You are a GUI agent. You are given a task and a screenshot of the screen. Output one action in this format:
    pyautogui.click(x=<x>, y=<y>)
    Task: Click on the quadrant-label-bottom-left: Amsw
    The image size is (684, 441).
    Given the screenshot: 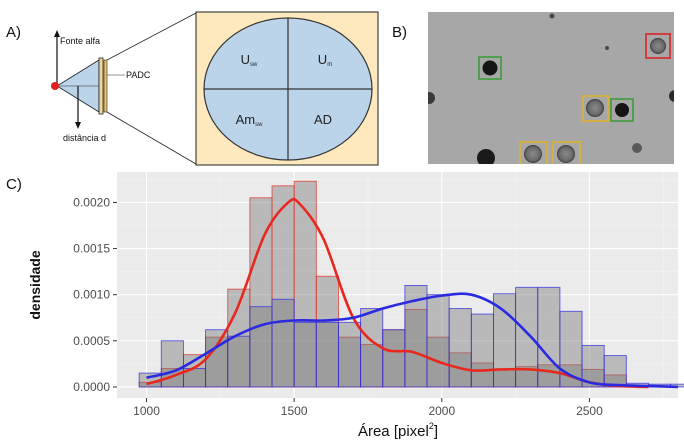 What is the action you would take?
    pyautogui.click(x=250, y=120)
    